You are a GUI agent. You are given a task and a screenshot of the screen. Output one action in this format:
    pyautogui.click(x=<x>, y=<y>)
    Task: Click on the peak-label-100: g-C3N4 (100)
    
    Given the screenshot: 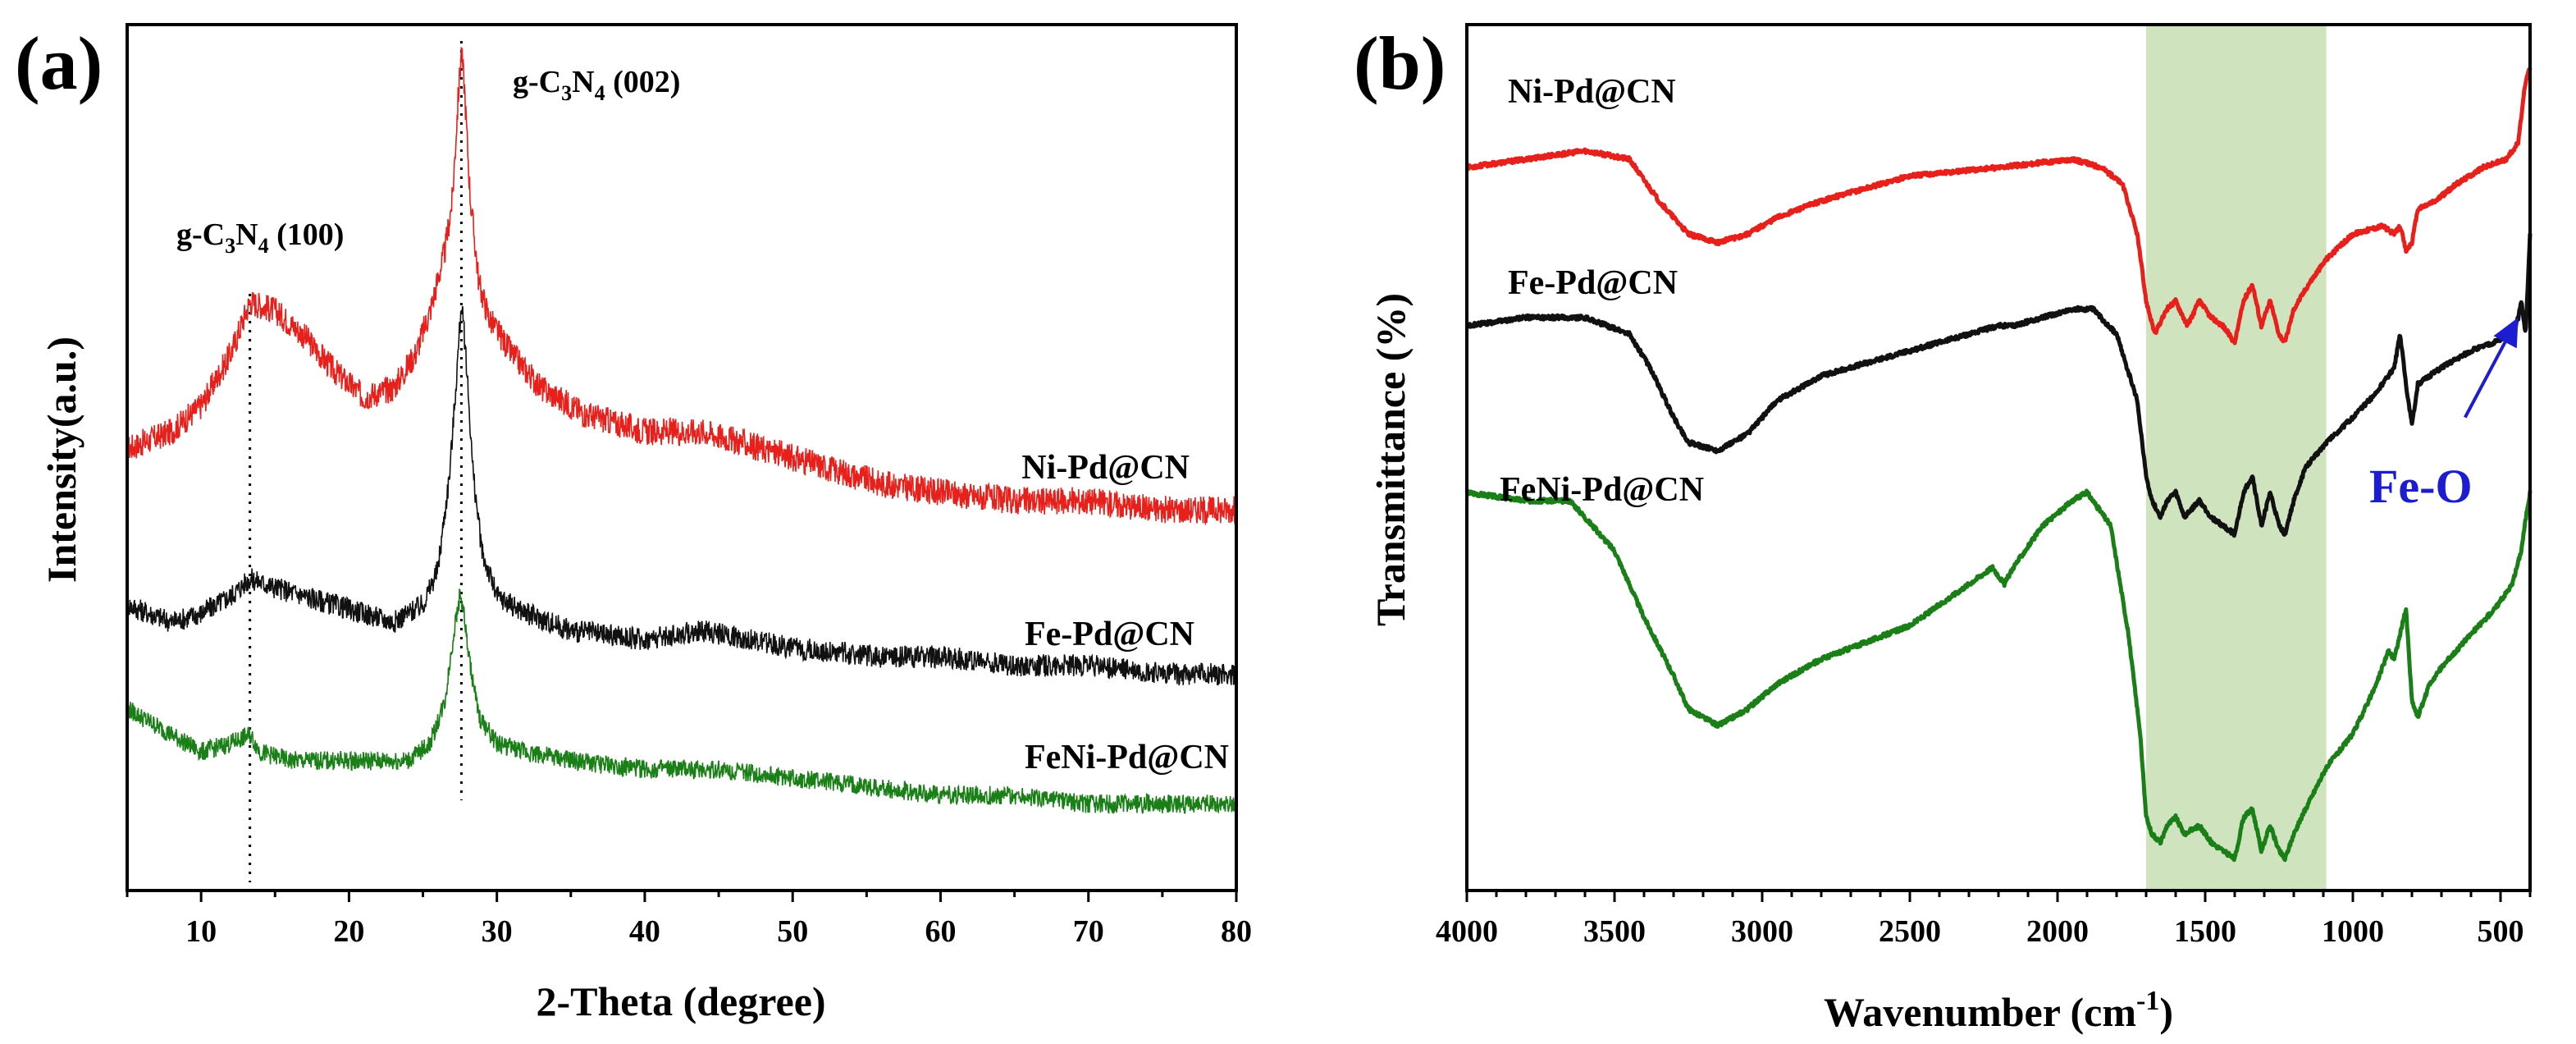 What is the action you would take?
    pyautogui.click(x=260, y=238)
    